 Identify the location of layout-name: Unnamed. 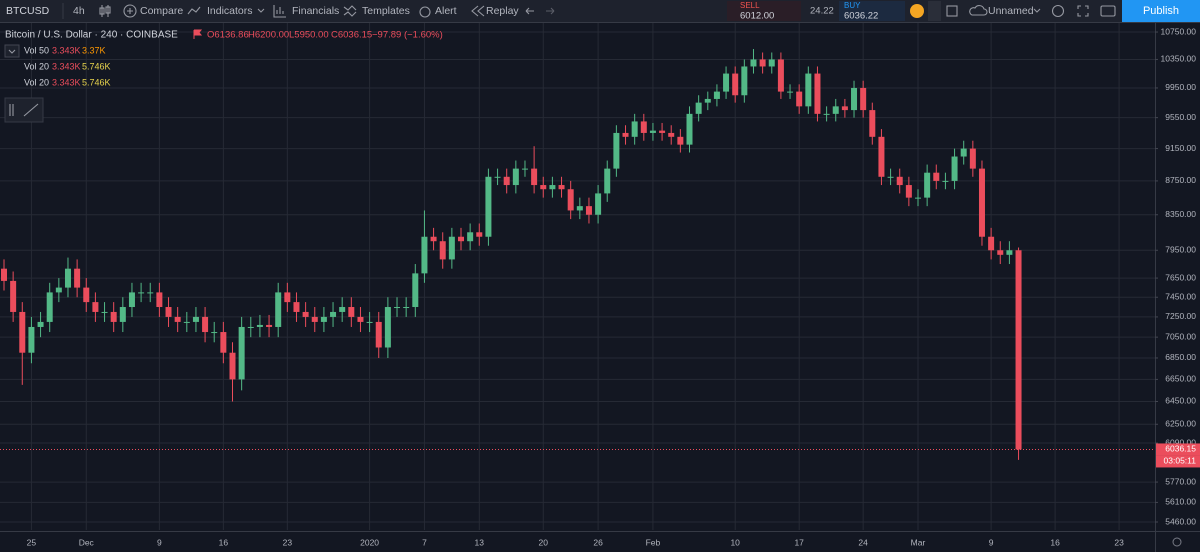
(1011, 11).